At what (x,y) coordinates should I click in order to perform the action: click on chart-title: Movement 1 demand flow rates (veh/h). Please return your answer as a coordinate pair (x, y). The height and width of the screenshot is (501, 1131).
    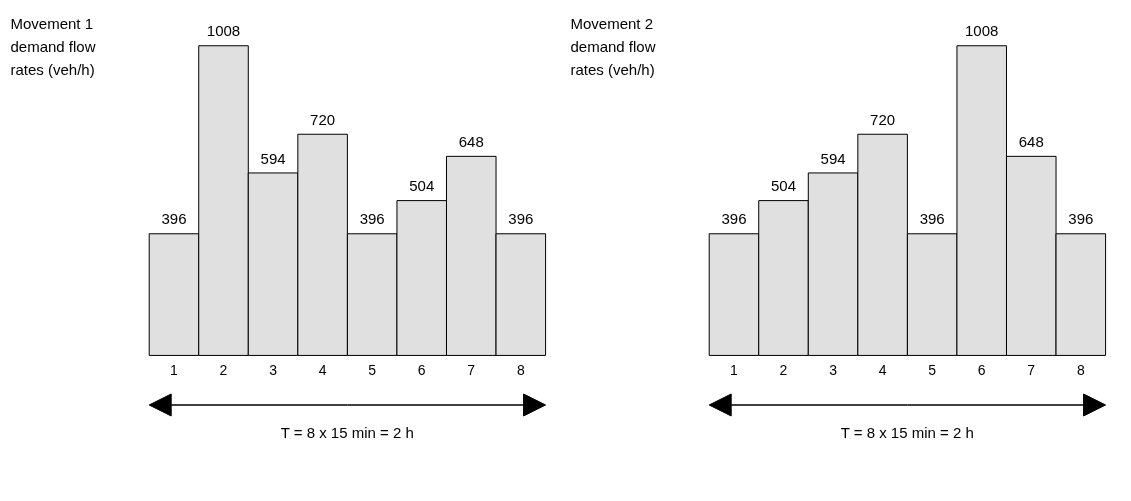
    Looking at the image, I should click on (53, 46).